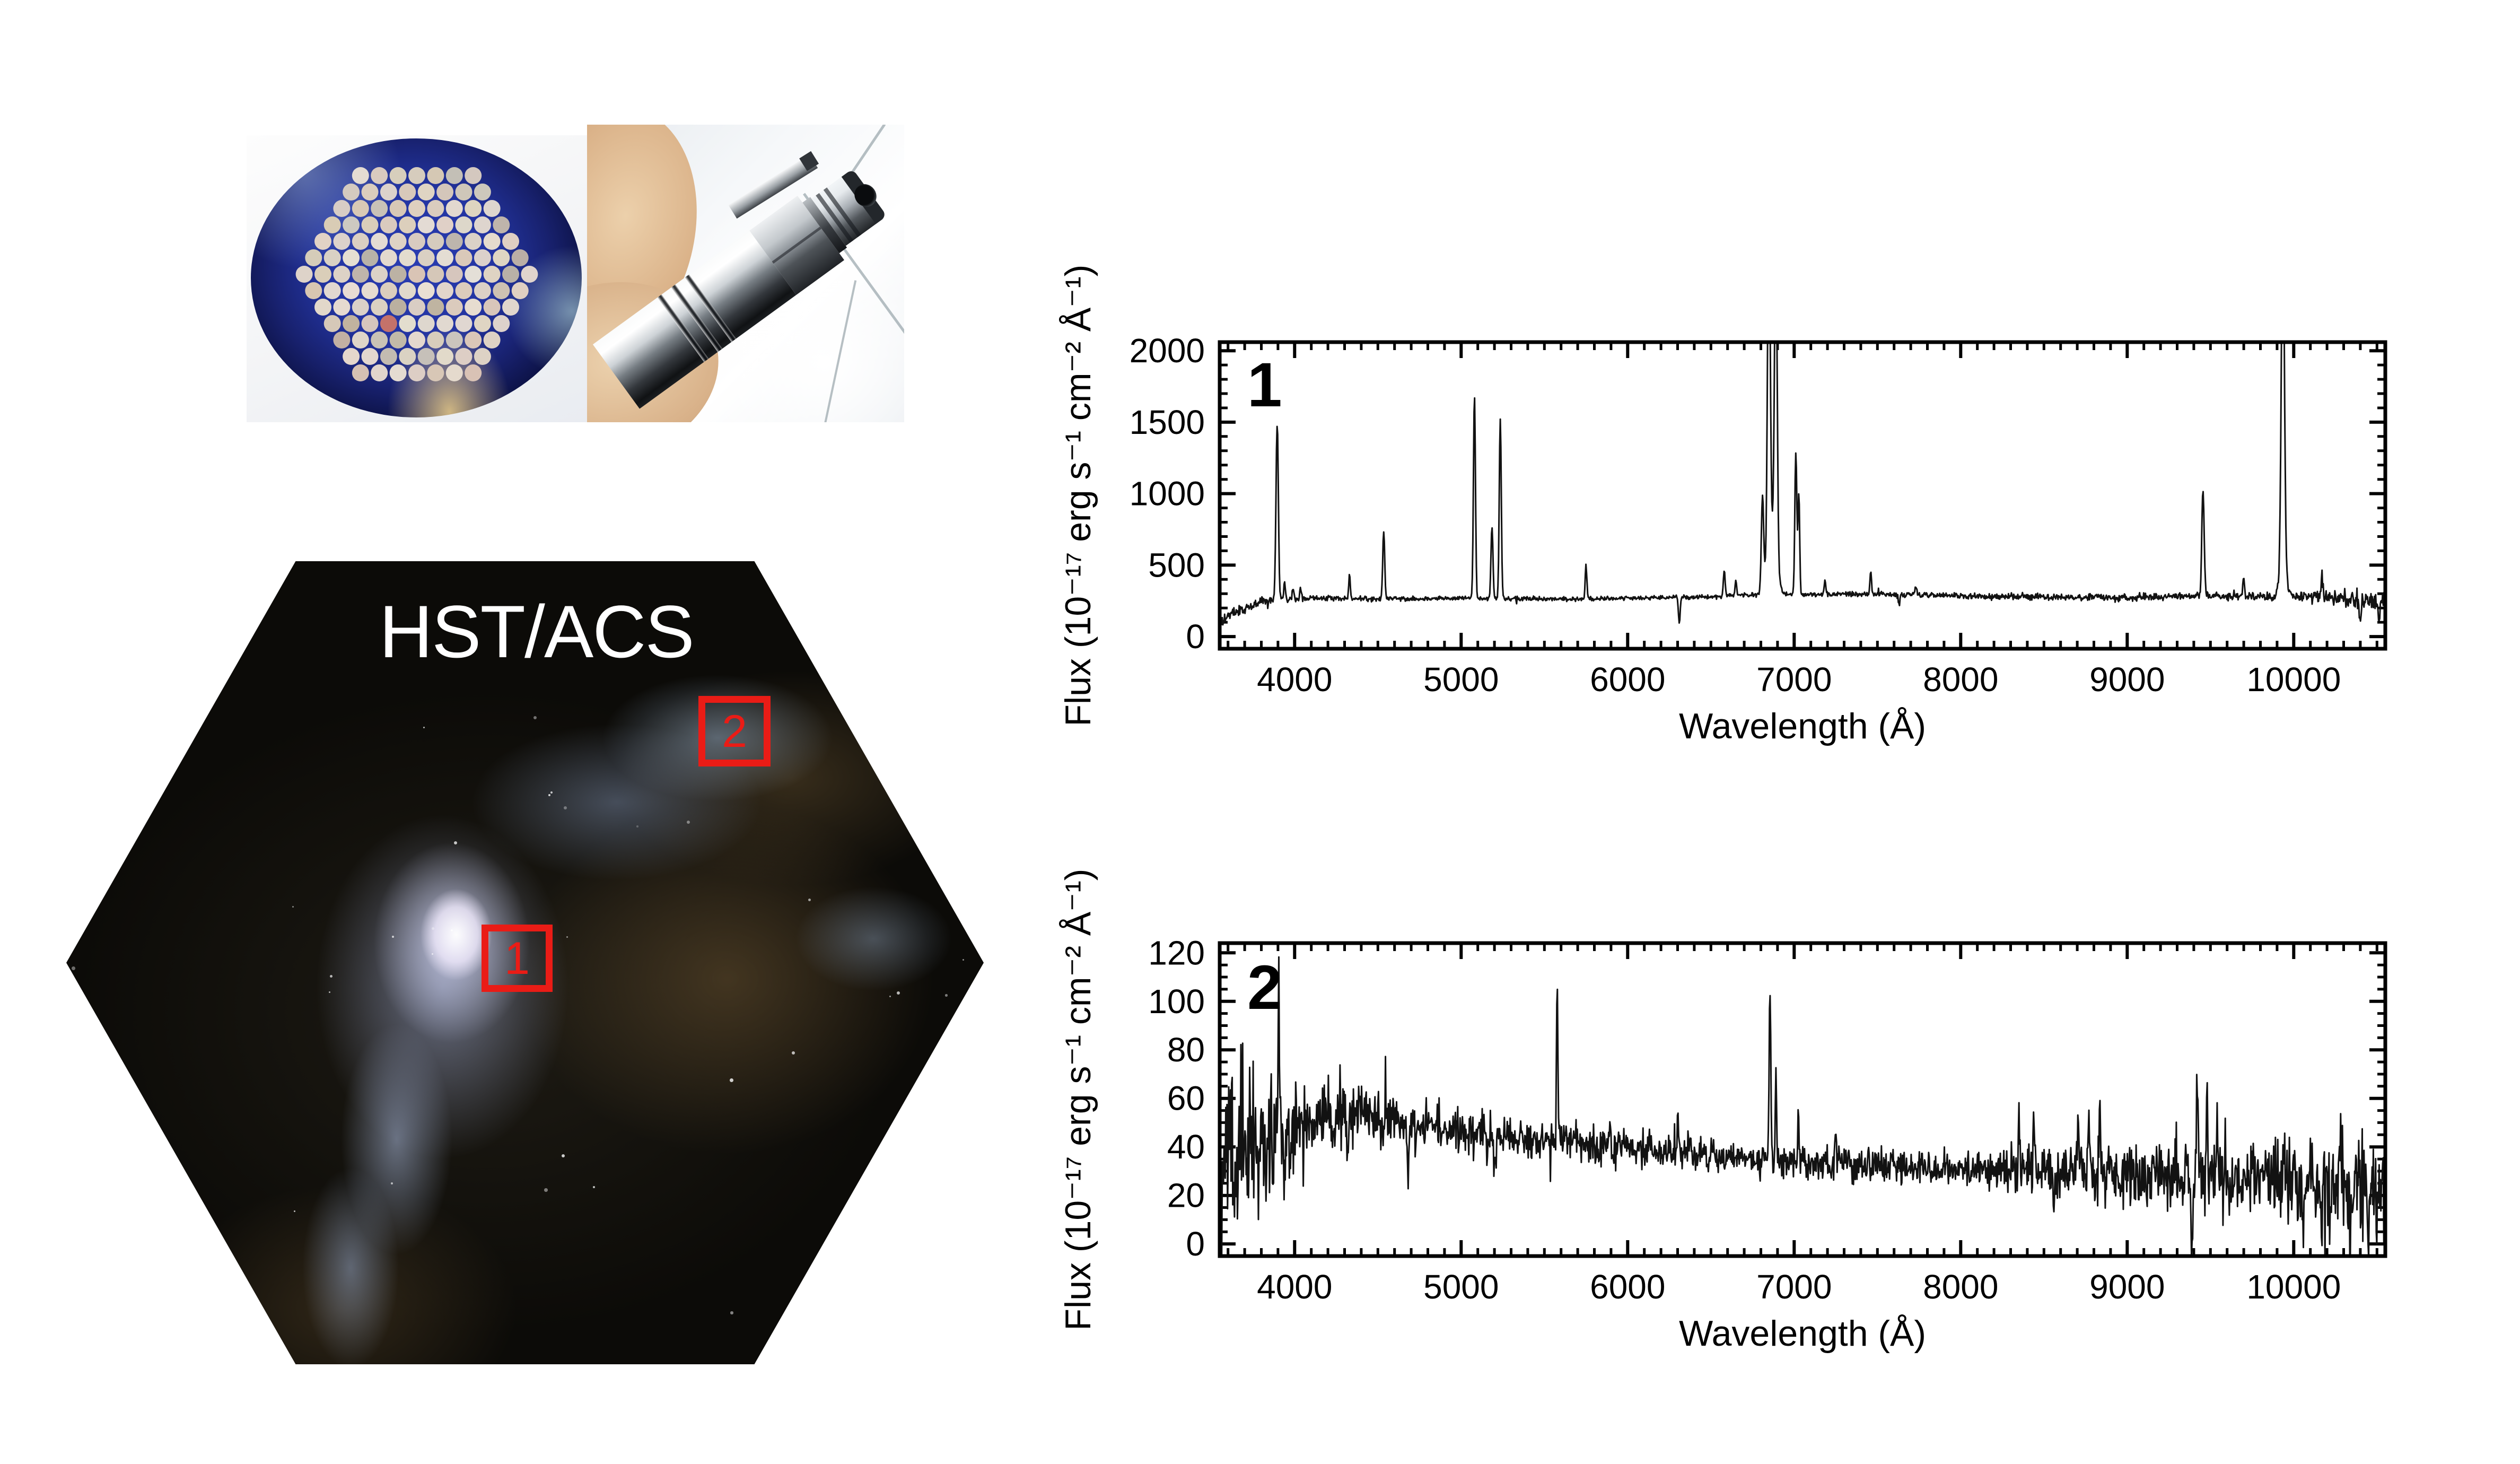 The width and height of the screenshot is (2520, 1464). Describe the element at coordinates (1167, 422) in the screenshot. I see `y-tick-label: 1500` at that location.